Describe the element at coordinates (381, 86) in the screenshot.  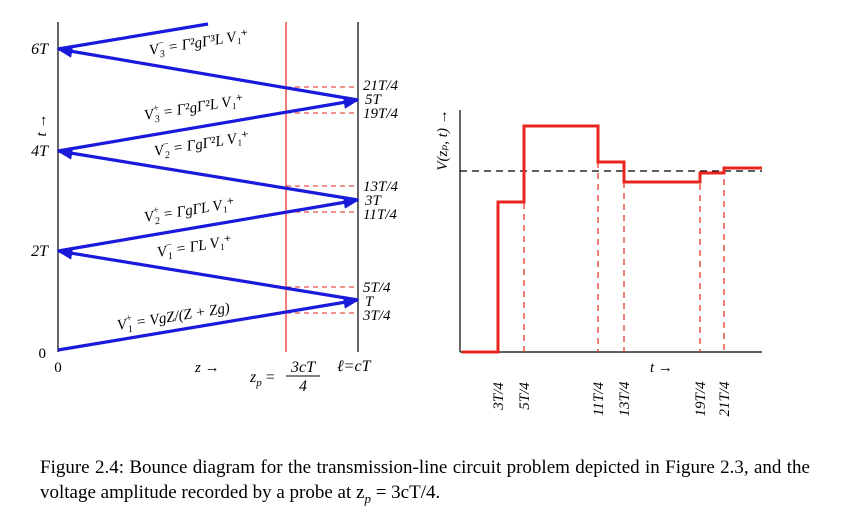
I see `rlabel-21t4: 21T/4` at that location.